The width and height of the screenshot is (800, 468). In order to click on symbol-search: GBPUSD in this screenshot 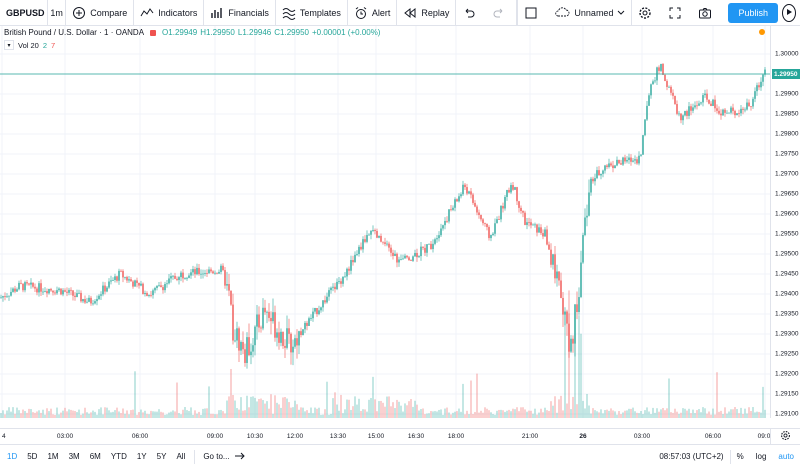, I will do `click(24, 13)`.